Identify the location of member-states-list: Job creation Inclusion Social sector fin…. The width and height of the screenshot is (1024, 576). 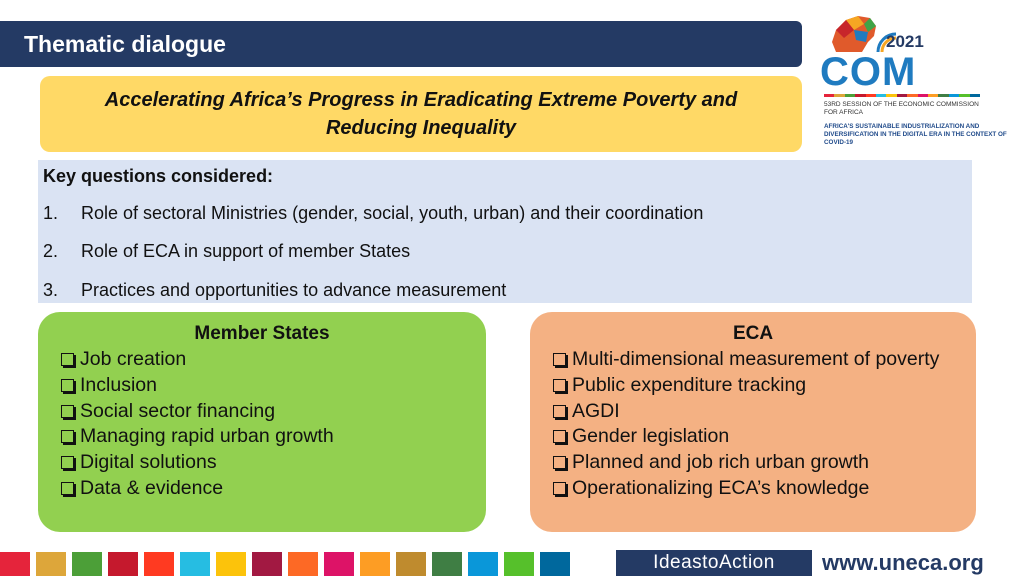
(196, 424).